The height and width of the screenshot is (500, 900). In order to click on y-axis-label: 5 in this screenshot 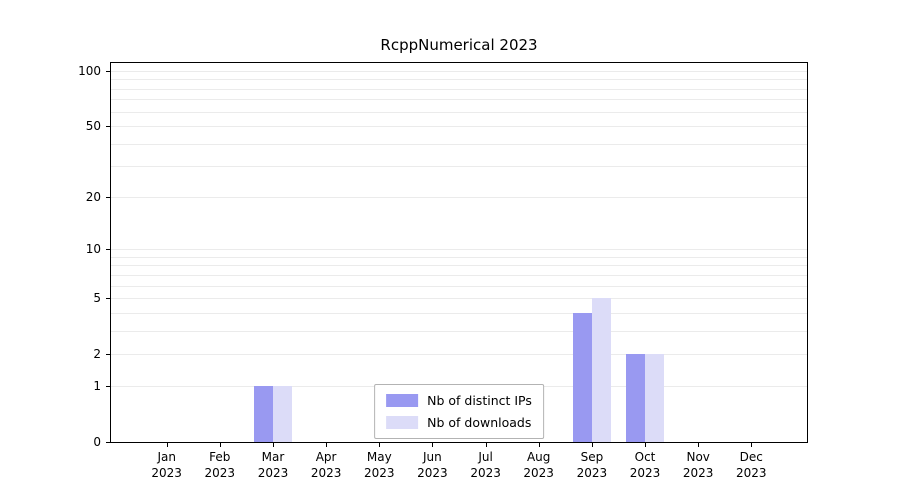, I will do `click(97, 298)`.